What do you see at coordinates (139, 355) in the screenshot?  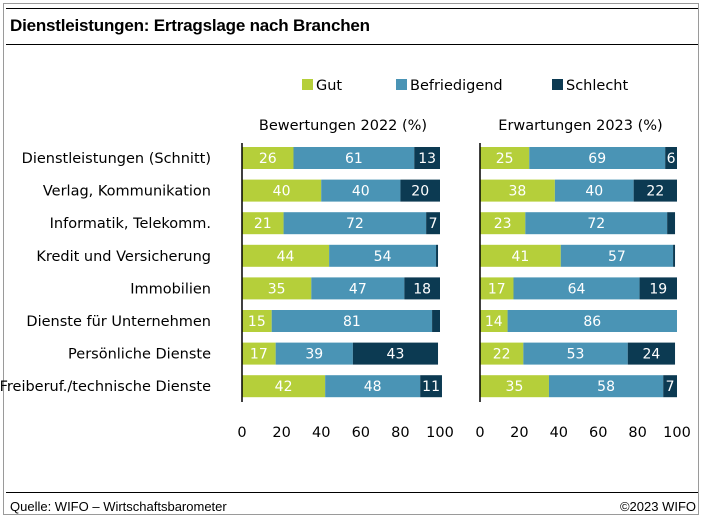 I see `category-label-6: Persönliche Dienste` at bounding box center [139, 355].